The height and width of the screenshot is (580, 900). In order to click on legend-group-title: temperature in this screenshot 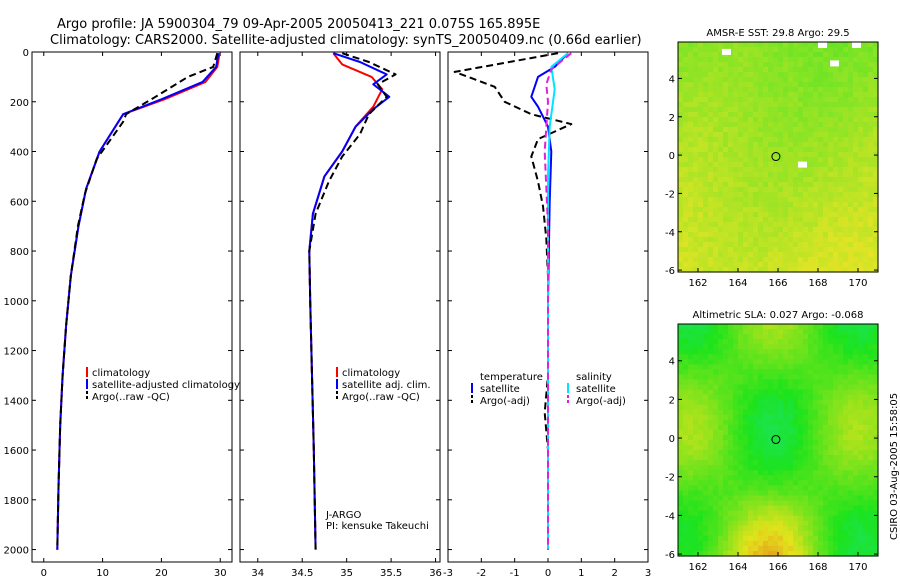, I will do `click(511, 377)`.